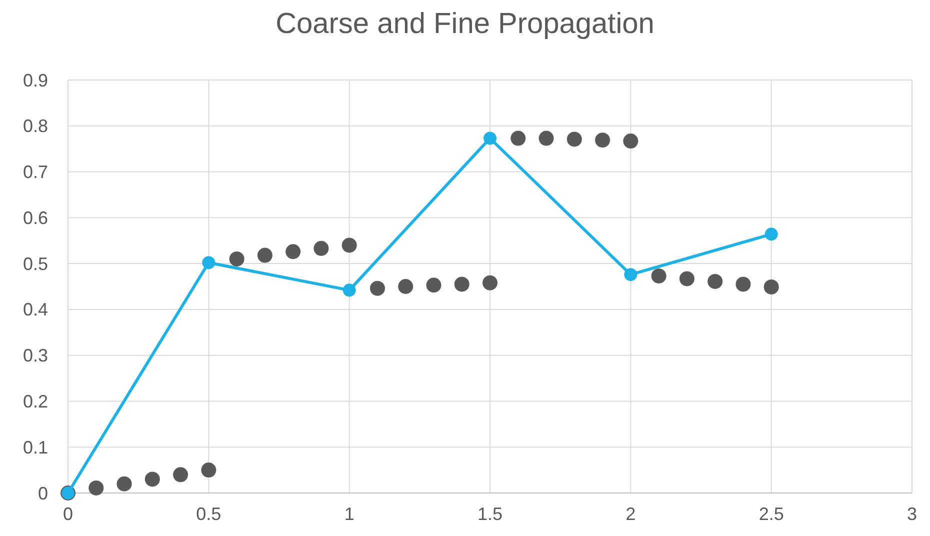  I want to click on y-tick-label: 0.6, so click(35, 218).